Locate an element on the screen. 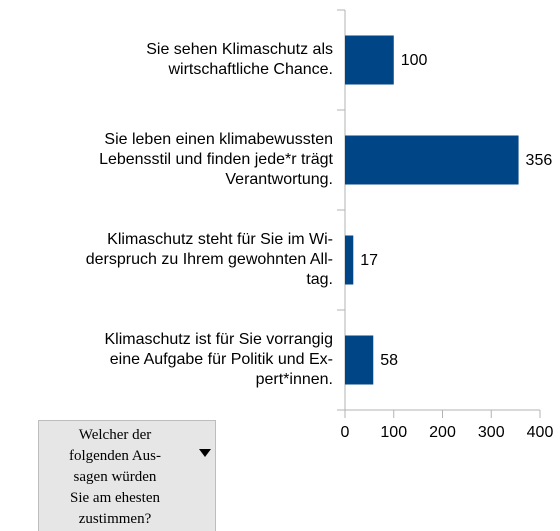 The image size is (560, 531). field-button-line: Sie am ehesten is located at coordinates (115, 498).